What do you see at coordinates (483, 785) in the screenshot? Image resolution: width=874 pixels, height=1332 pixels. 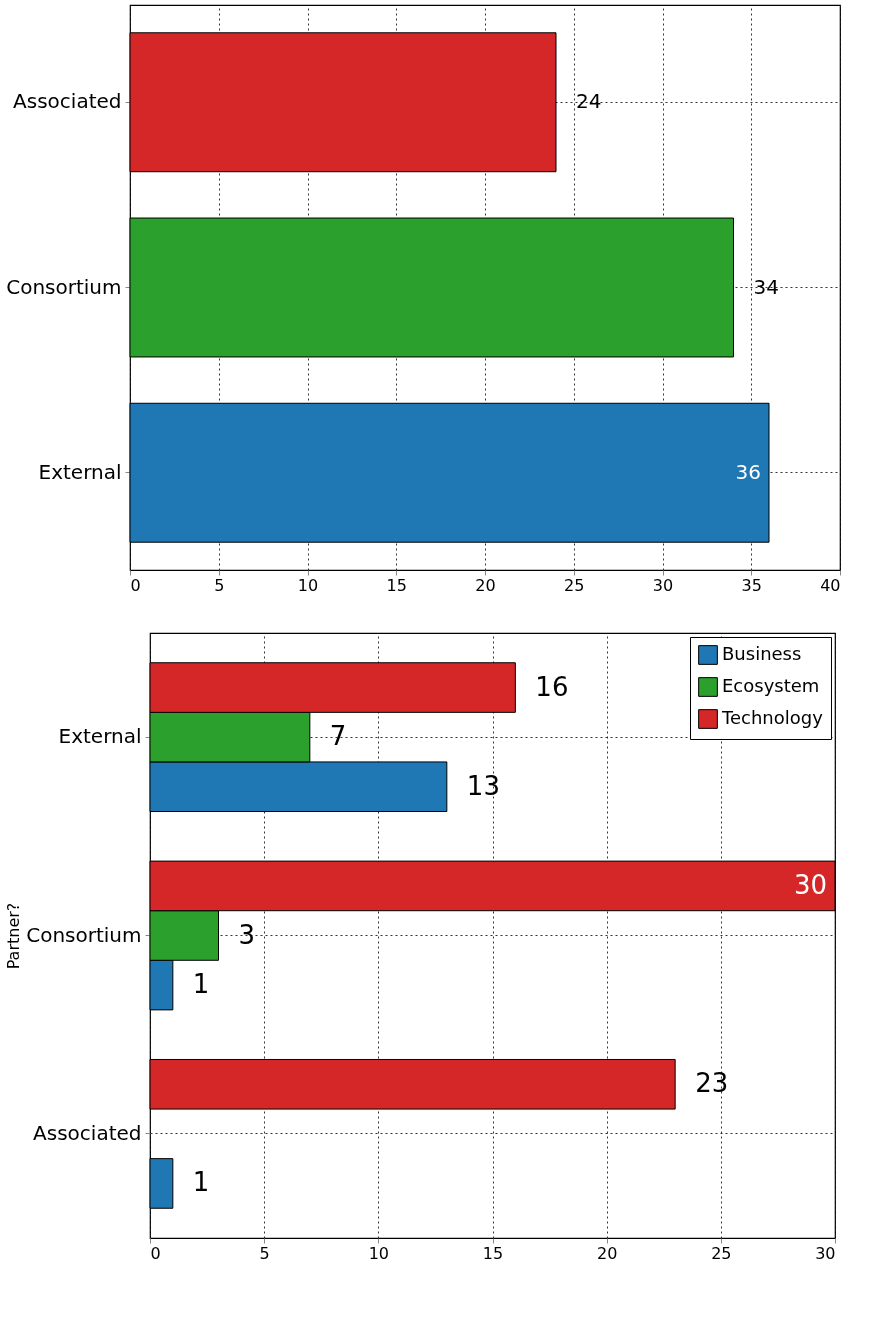 I see `data-label: 13` at bounding box center [483, 785].